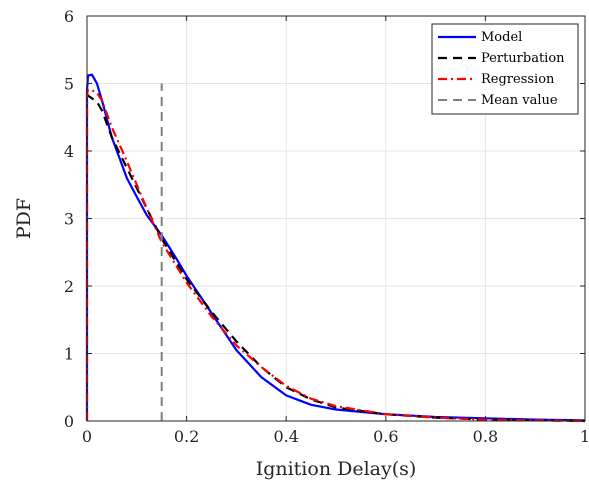 The width and height of the screenshot is (589, 487). I want to click on y-tick-label: 6, so click(69, 16).